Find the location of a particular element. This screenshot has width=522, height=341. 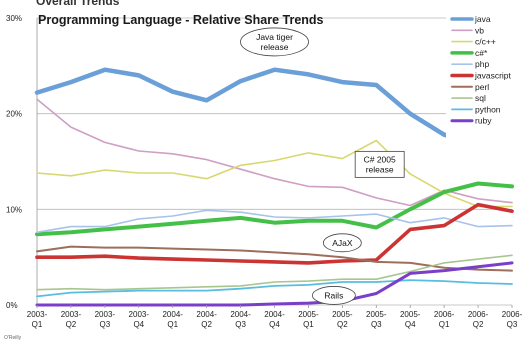

series-line-sql is located at coordinates (274, 272).